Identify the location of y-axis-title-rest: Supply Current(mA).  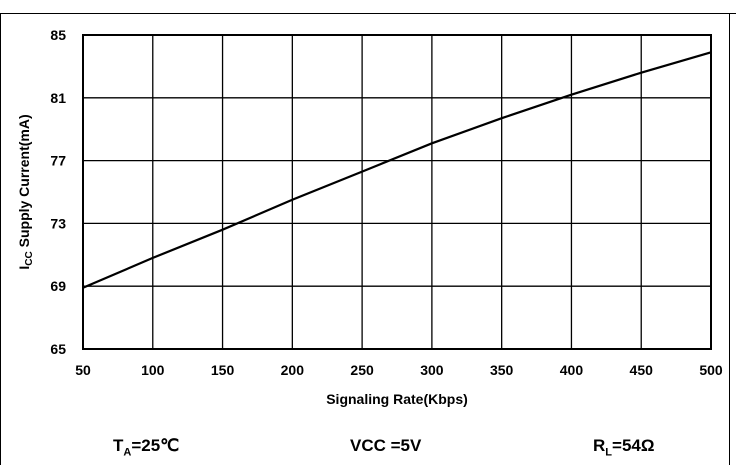
(24, 182).